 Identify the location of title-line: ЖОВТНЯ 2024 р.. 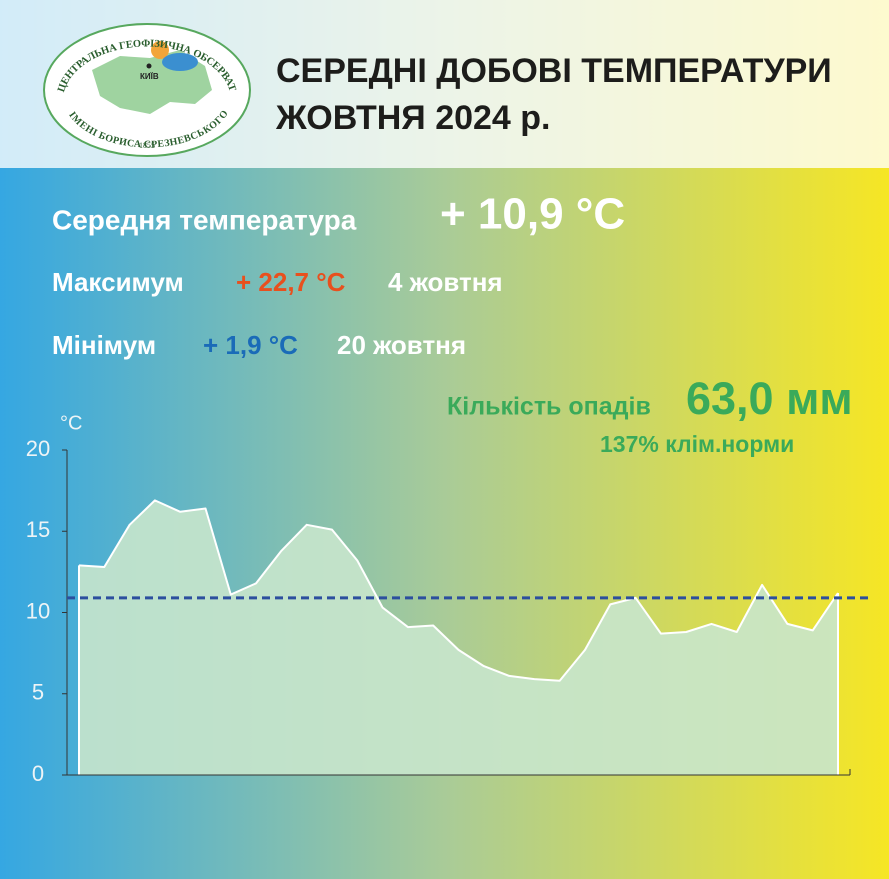
(413, 118).